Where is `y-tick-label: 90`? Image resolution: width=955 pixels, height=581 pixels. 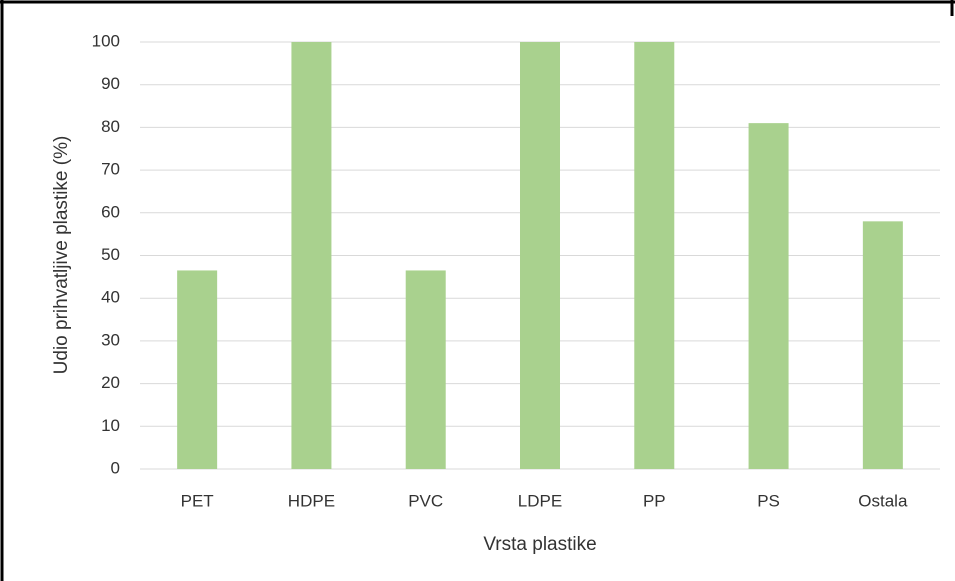
y-tick-label: 90 is located at coordinates (110, 83).